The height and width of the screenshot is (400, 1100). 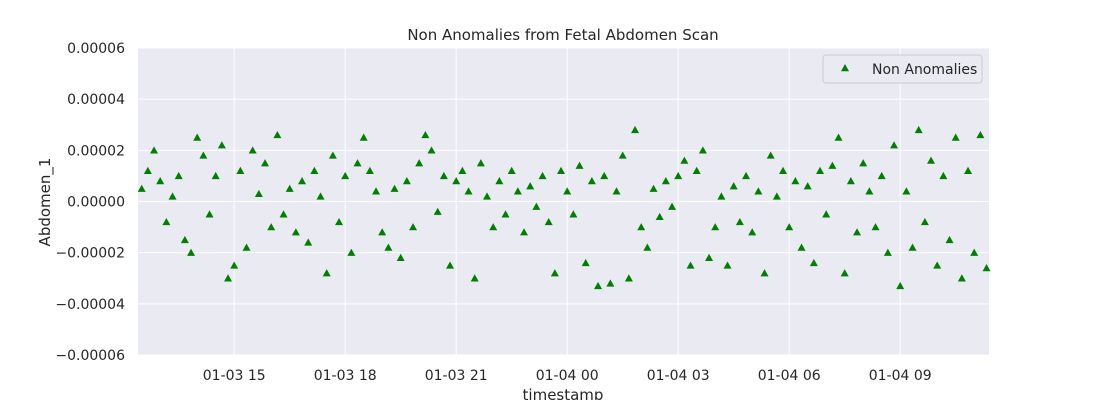 I want to click on legend-marker-triangle-icon, so click(x=845, y=68).